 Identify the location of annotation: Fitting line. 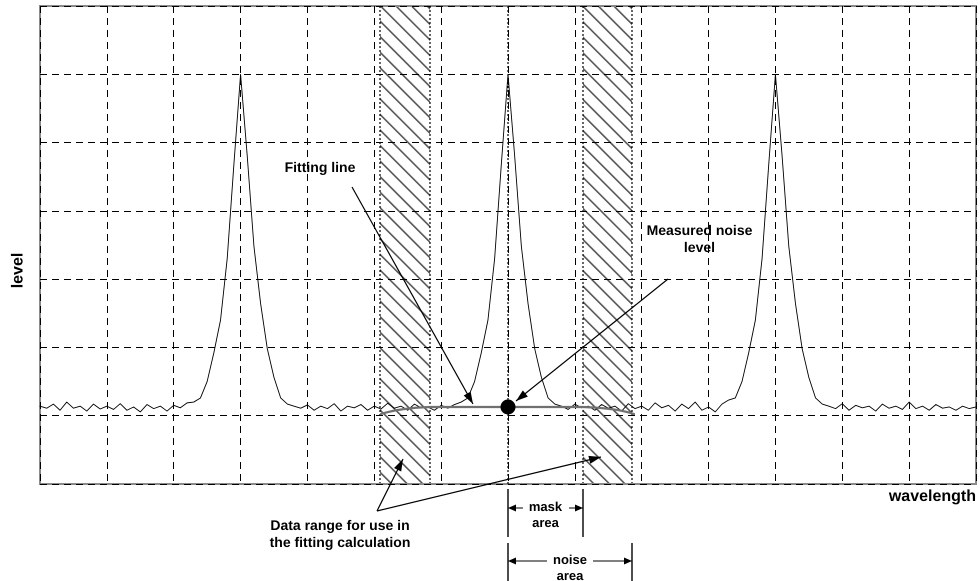
(320, 167).